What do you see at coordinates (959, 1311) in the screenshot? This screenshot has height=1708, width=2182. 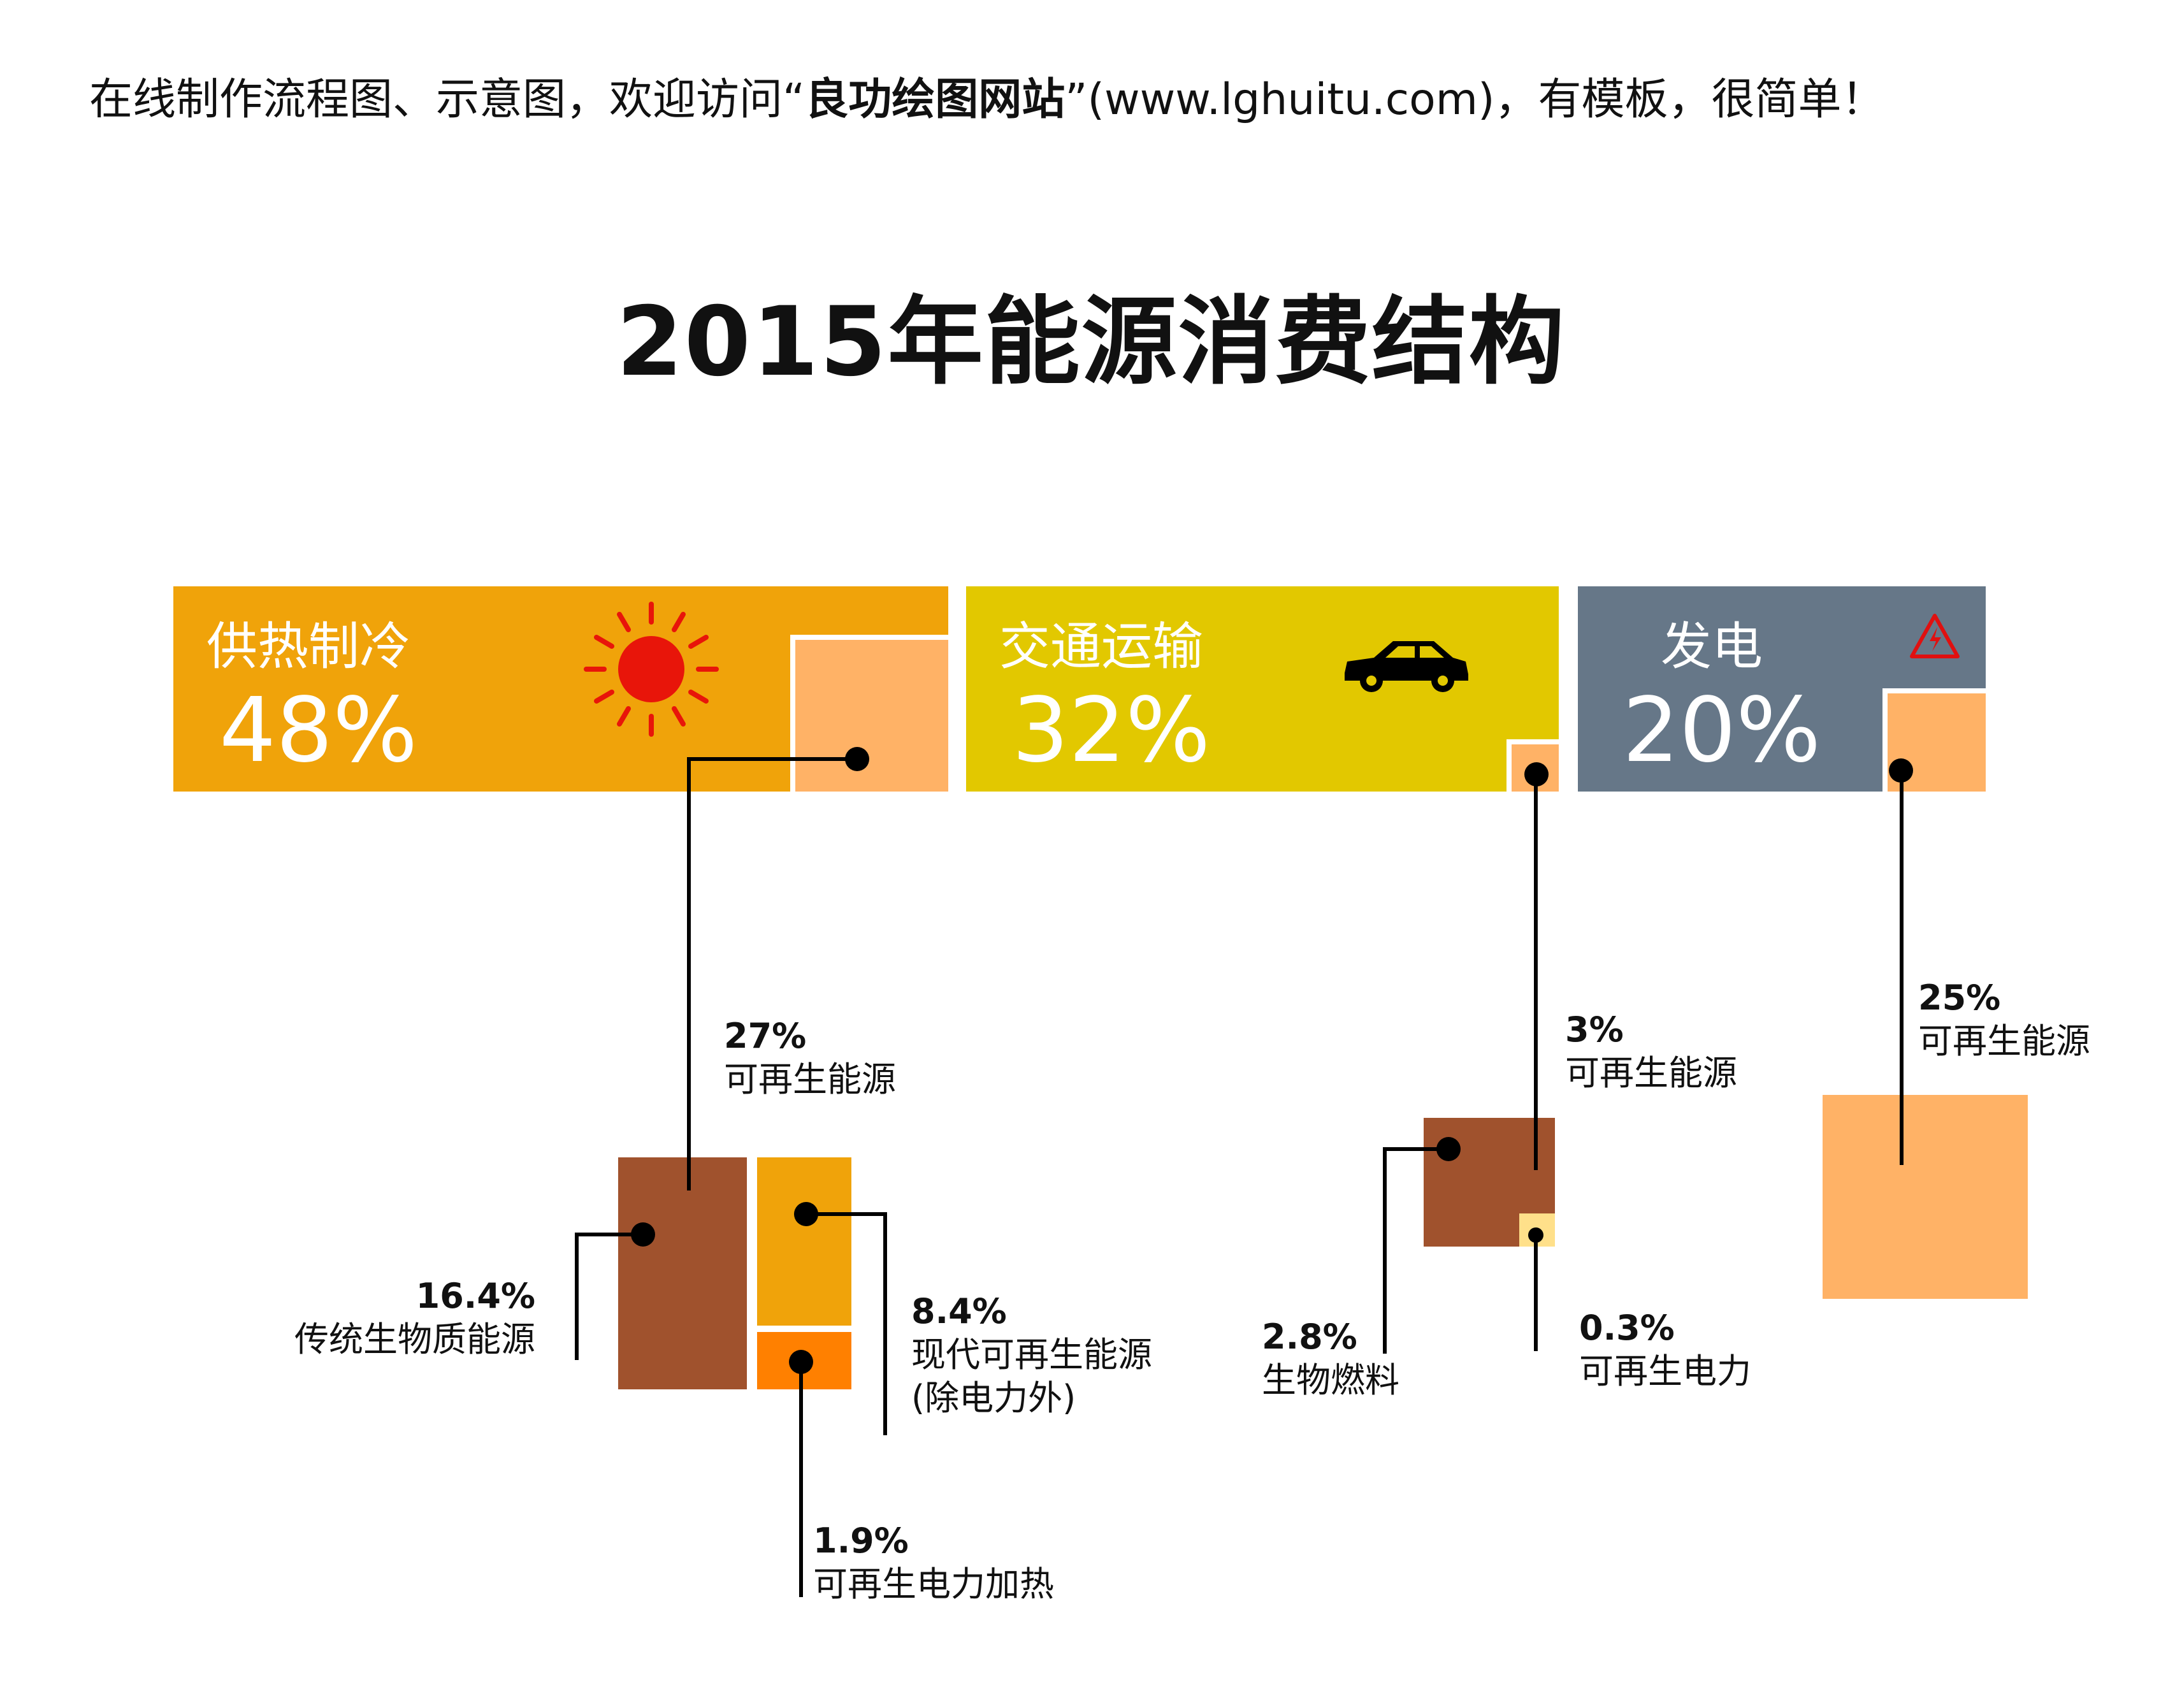 I see `modern-renewable-percent: 8.4%` at bounding box center [959, 1311].